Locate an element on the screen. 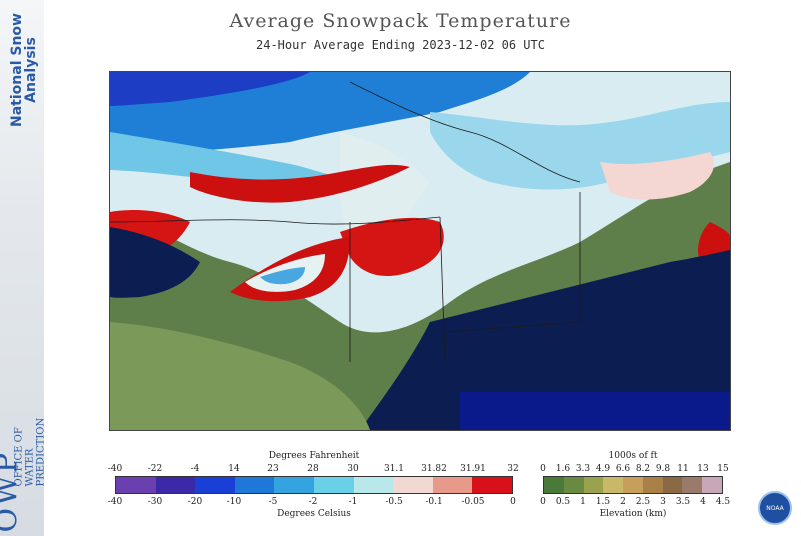 Image resolution: width=801 pixels, height=536 pixels. feet-tick: 13 is located at coordinates (703, 469).